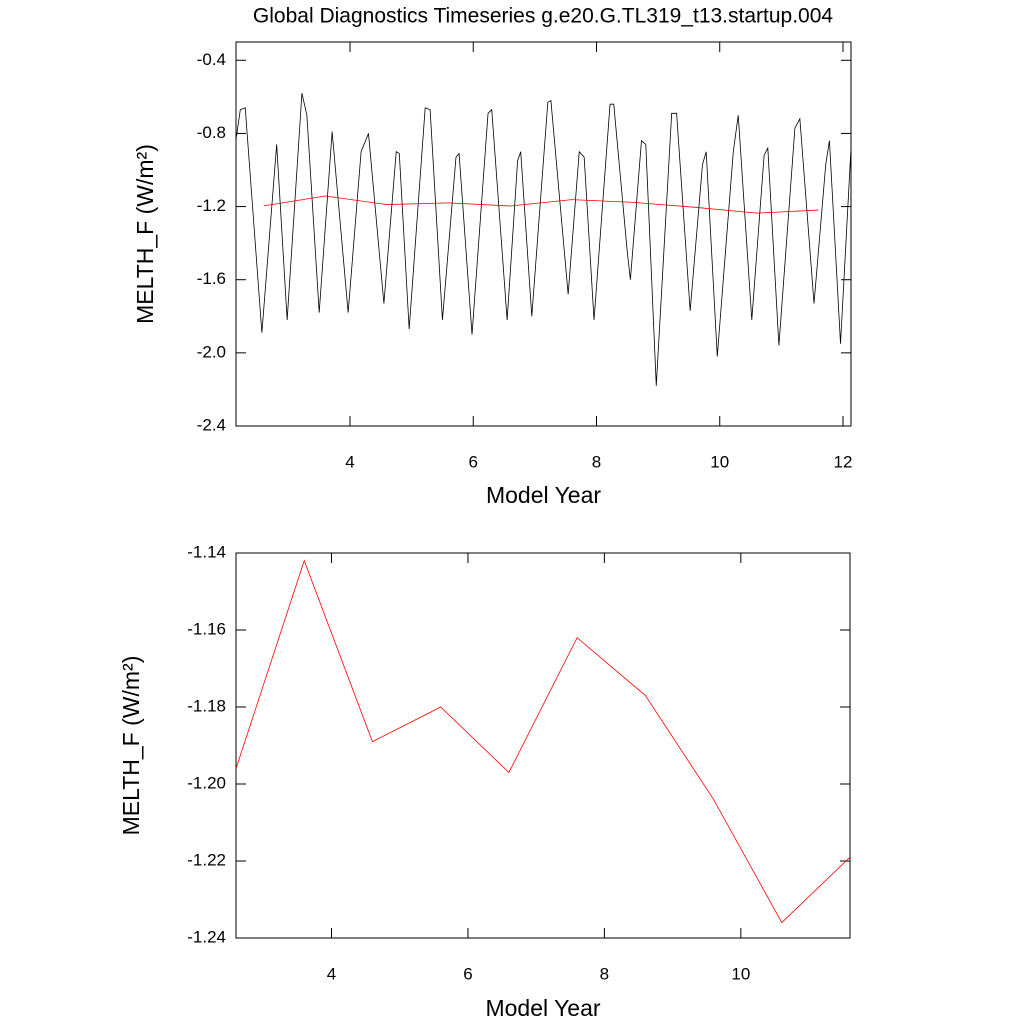 This screenshot has width=1024, height=1029. I want to click on y-tick-label: -0.4, so click(211, 59).